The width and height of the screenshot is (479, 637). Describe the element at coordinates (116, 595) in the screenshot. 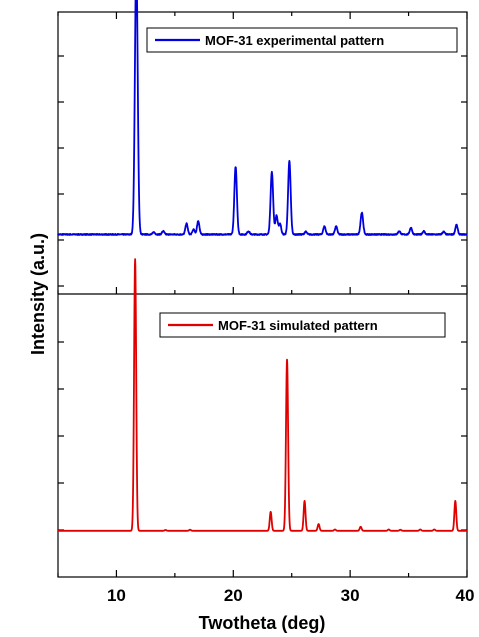

I see `x-tick-label-10: 10` at that location.